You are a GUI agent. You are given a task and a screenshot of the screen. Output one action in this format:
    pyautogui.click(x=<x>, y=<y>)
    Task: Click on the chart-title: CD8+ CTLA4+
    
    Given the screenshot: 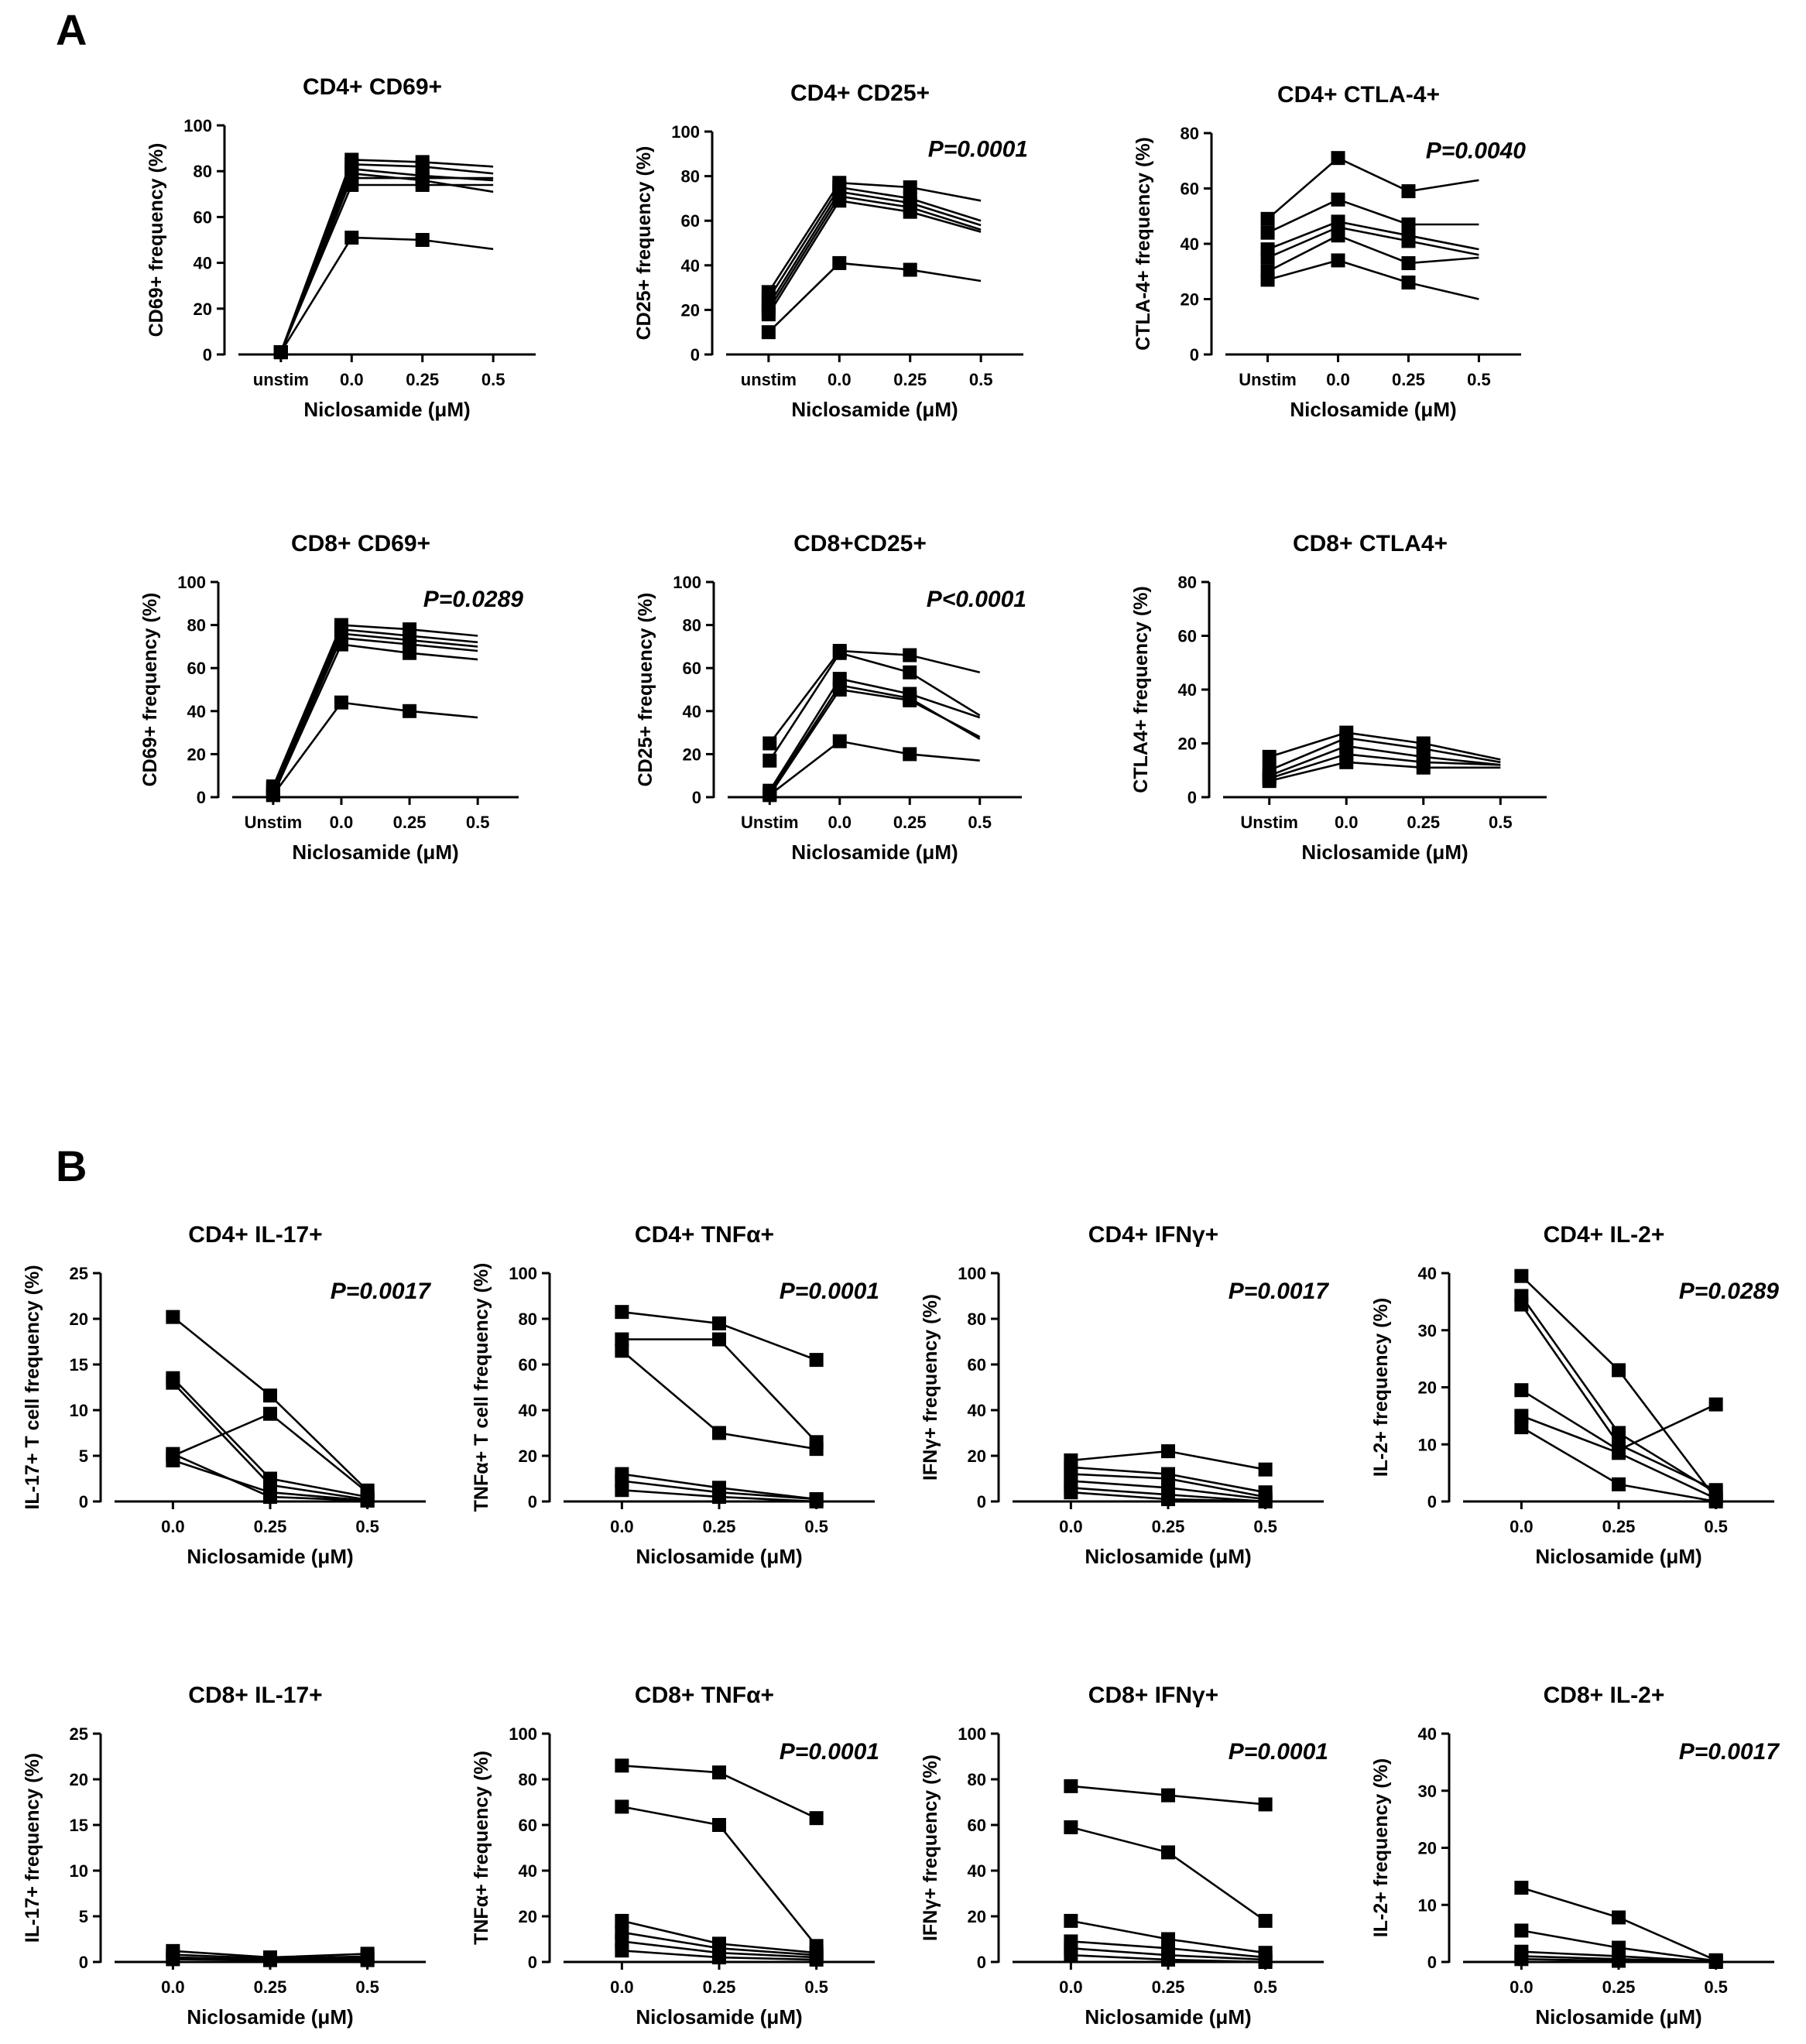 What is the action you would take?
    pyautogui.click(x=1370, y=543)
    